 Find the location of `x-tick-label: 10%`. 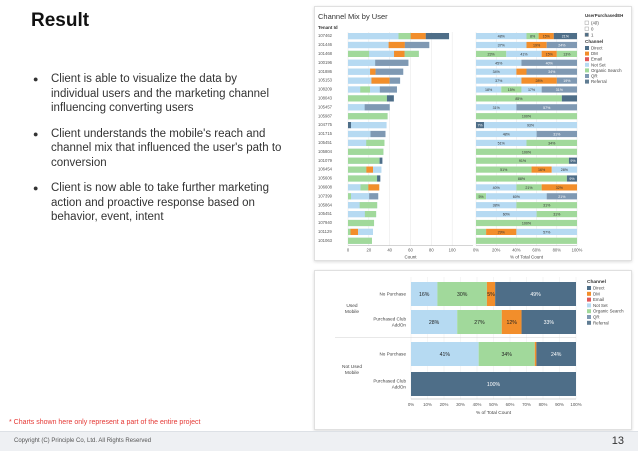

x-tick-label: 10% is located at coordinates (427, 404).